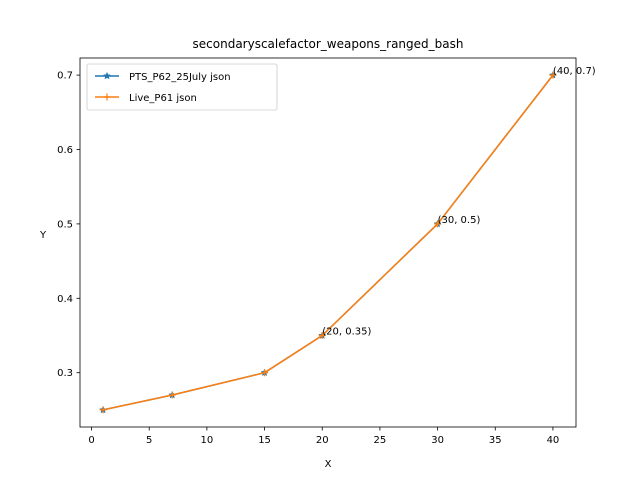  I want to click on y-tick-label: 0.6, so click(65, 150).